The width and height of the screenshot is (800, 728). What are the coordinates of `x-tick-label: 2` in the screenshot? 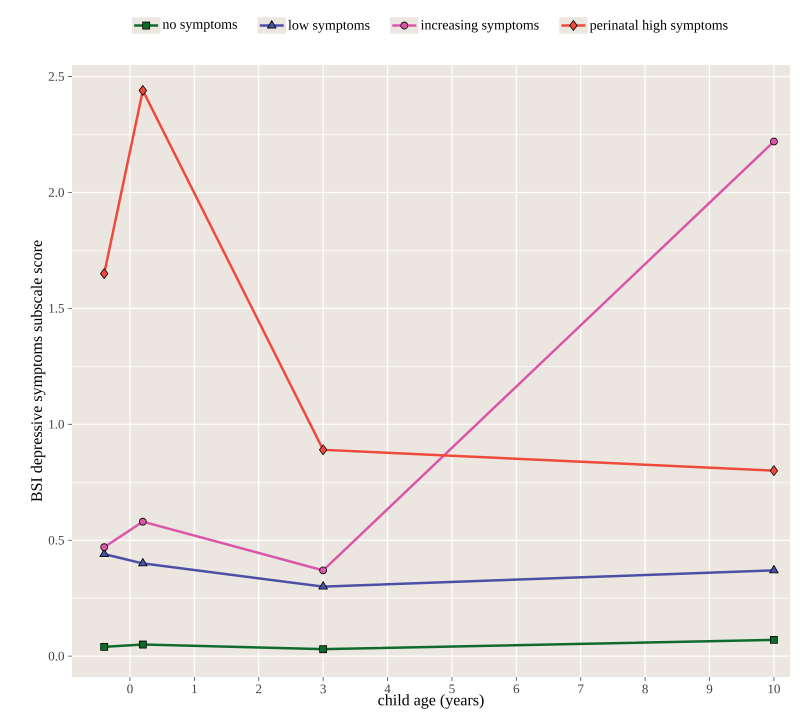 It's located at (259, 689).